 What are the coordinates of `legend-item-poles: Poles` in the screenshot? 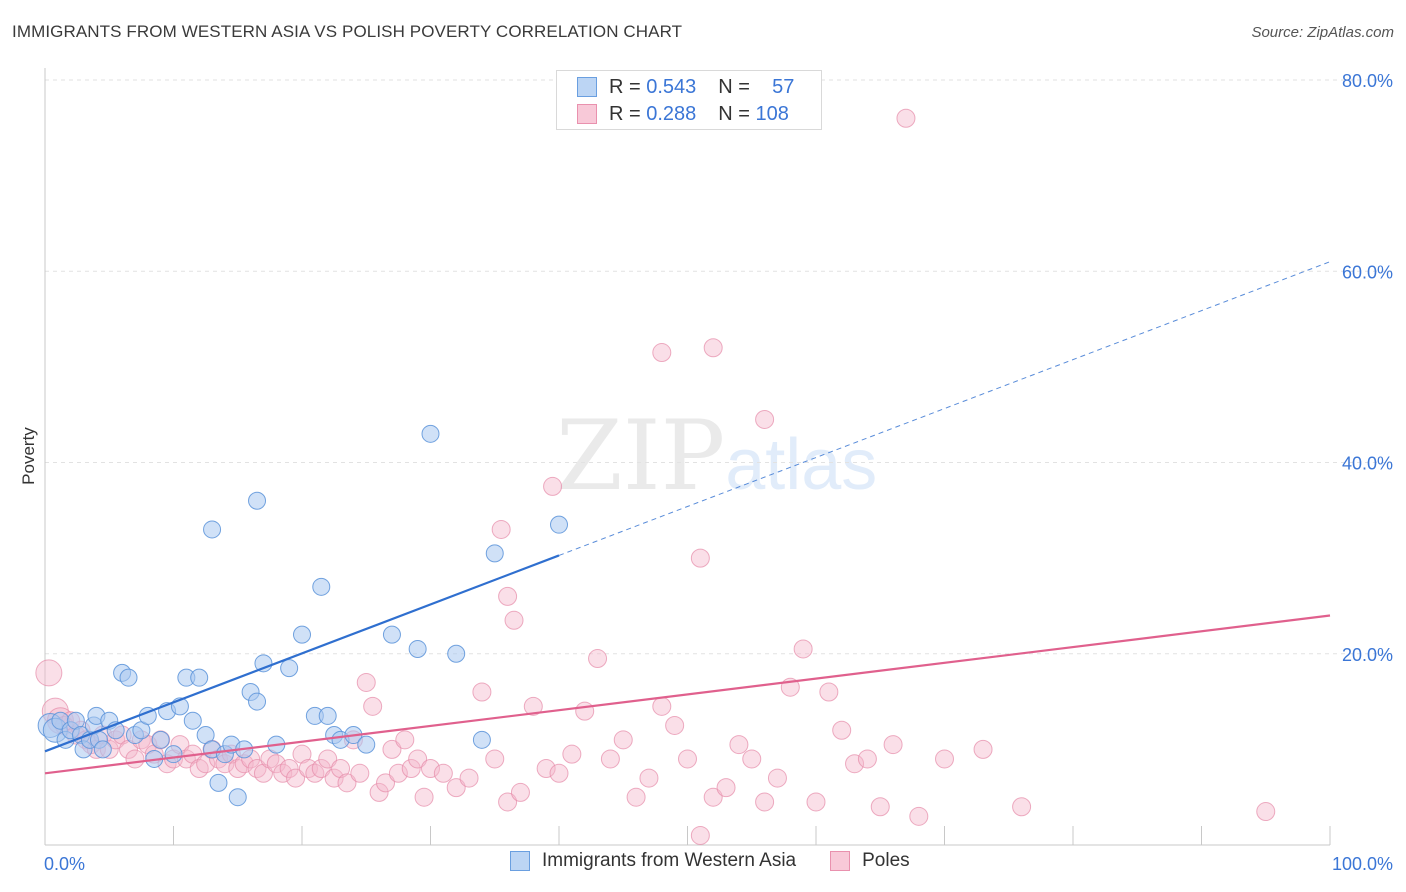 It's located at (870, 861).